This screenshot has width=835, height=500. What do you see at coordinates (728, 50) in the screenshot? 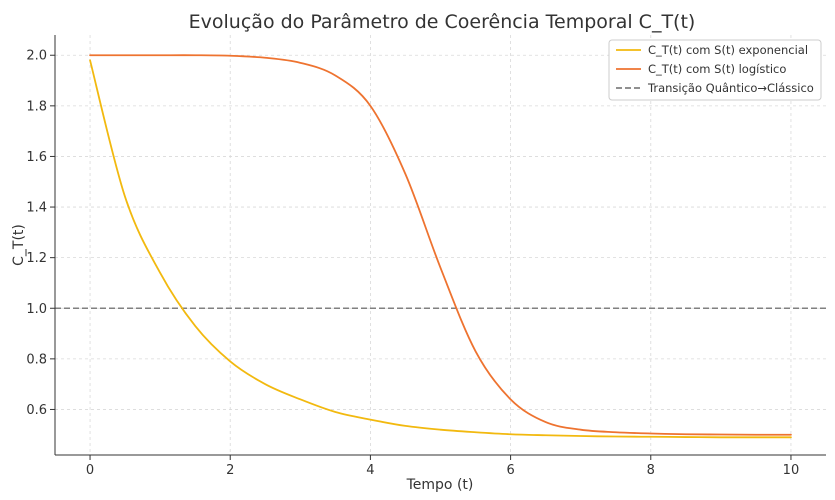
I see `legend-label: C_T(t) com S(t) exponencial` at bounding box center [728, 50].